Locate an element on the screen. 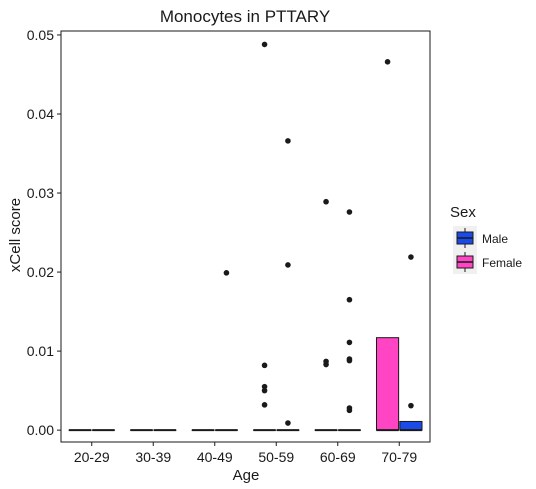  x-tick-label: 50-59 is located at coordinates (276, 457).